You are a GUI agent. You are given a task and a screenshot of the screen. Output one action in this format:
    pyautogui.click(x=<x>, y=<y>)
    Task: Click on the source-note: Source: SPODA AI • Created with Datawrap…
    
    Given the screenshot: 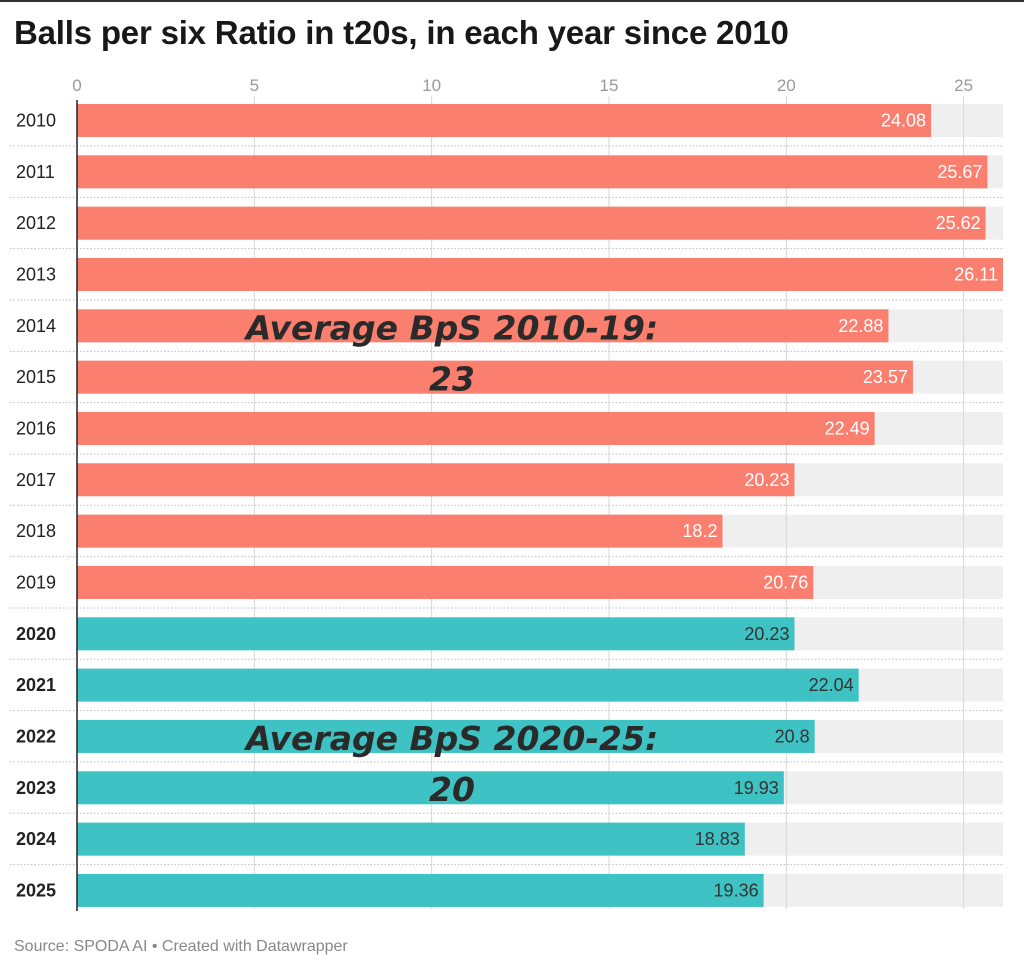 What is the action you would take?
    pyautogui.click(x=181, y=946)
    